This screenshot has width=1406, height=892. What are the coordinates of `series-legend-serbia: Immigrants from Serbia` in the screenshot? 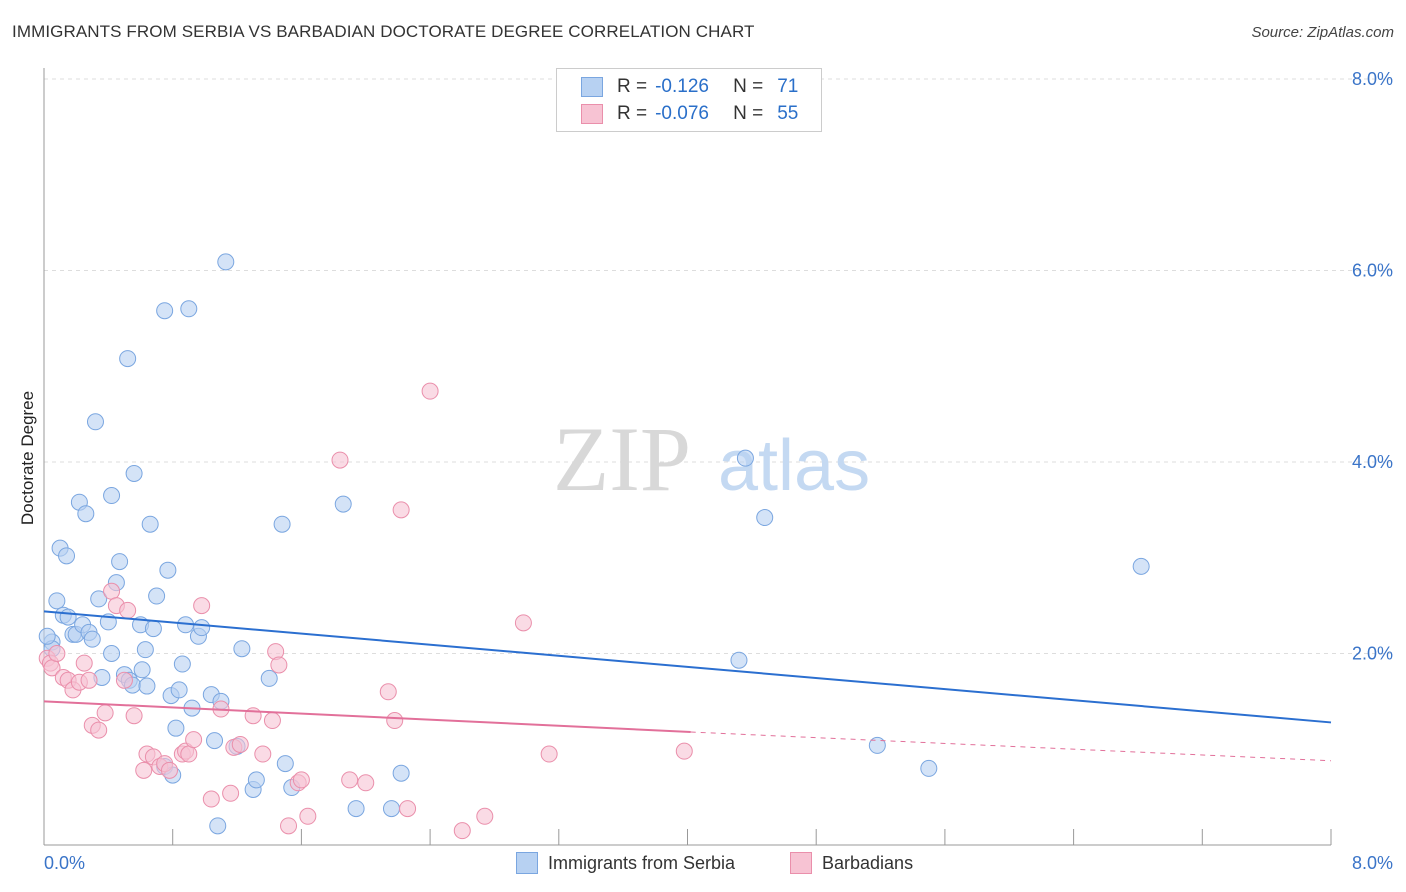 It's located at (625, 863).